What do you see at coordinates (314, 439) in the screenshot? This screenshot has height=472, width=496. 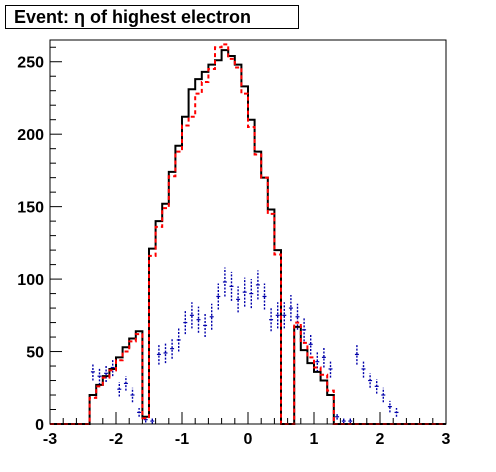 I see `x-tick-label: 1` at bounding box center [314, 439].